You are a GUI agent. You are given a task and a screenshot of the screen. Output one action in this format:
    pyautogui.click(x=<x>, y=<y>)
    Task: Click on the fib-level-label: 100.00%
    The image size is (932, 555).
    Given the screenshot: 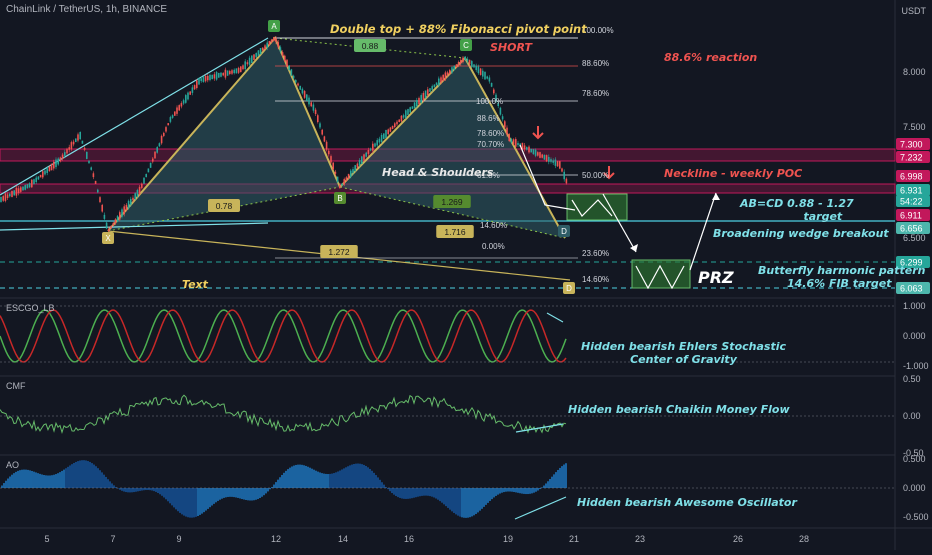 What is the action you would take?
    pyautogui.click(x=598, y=30)
    